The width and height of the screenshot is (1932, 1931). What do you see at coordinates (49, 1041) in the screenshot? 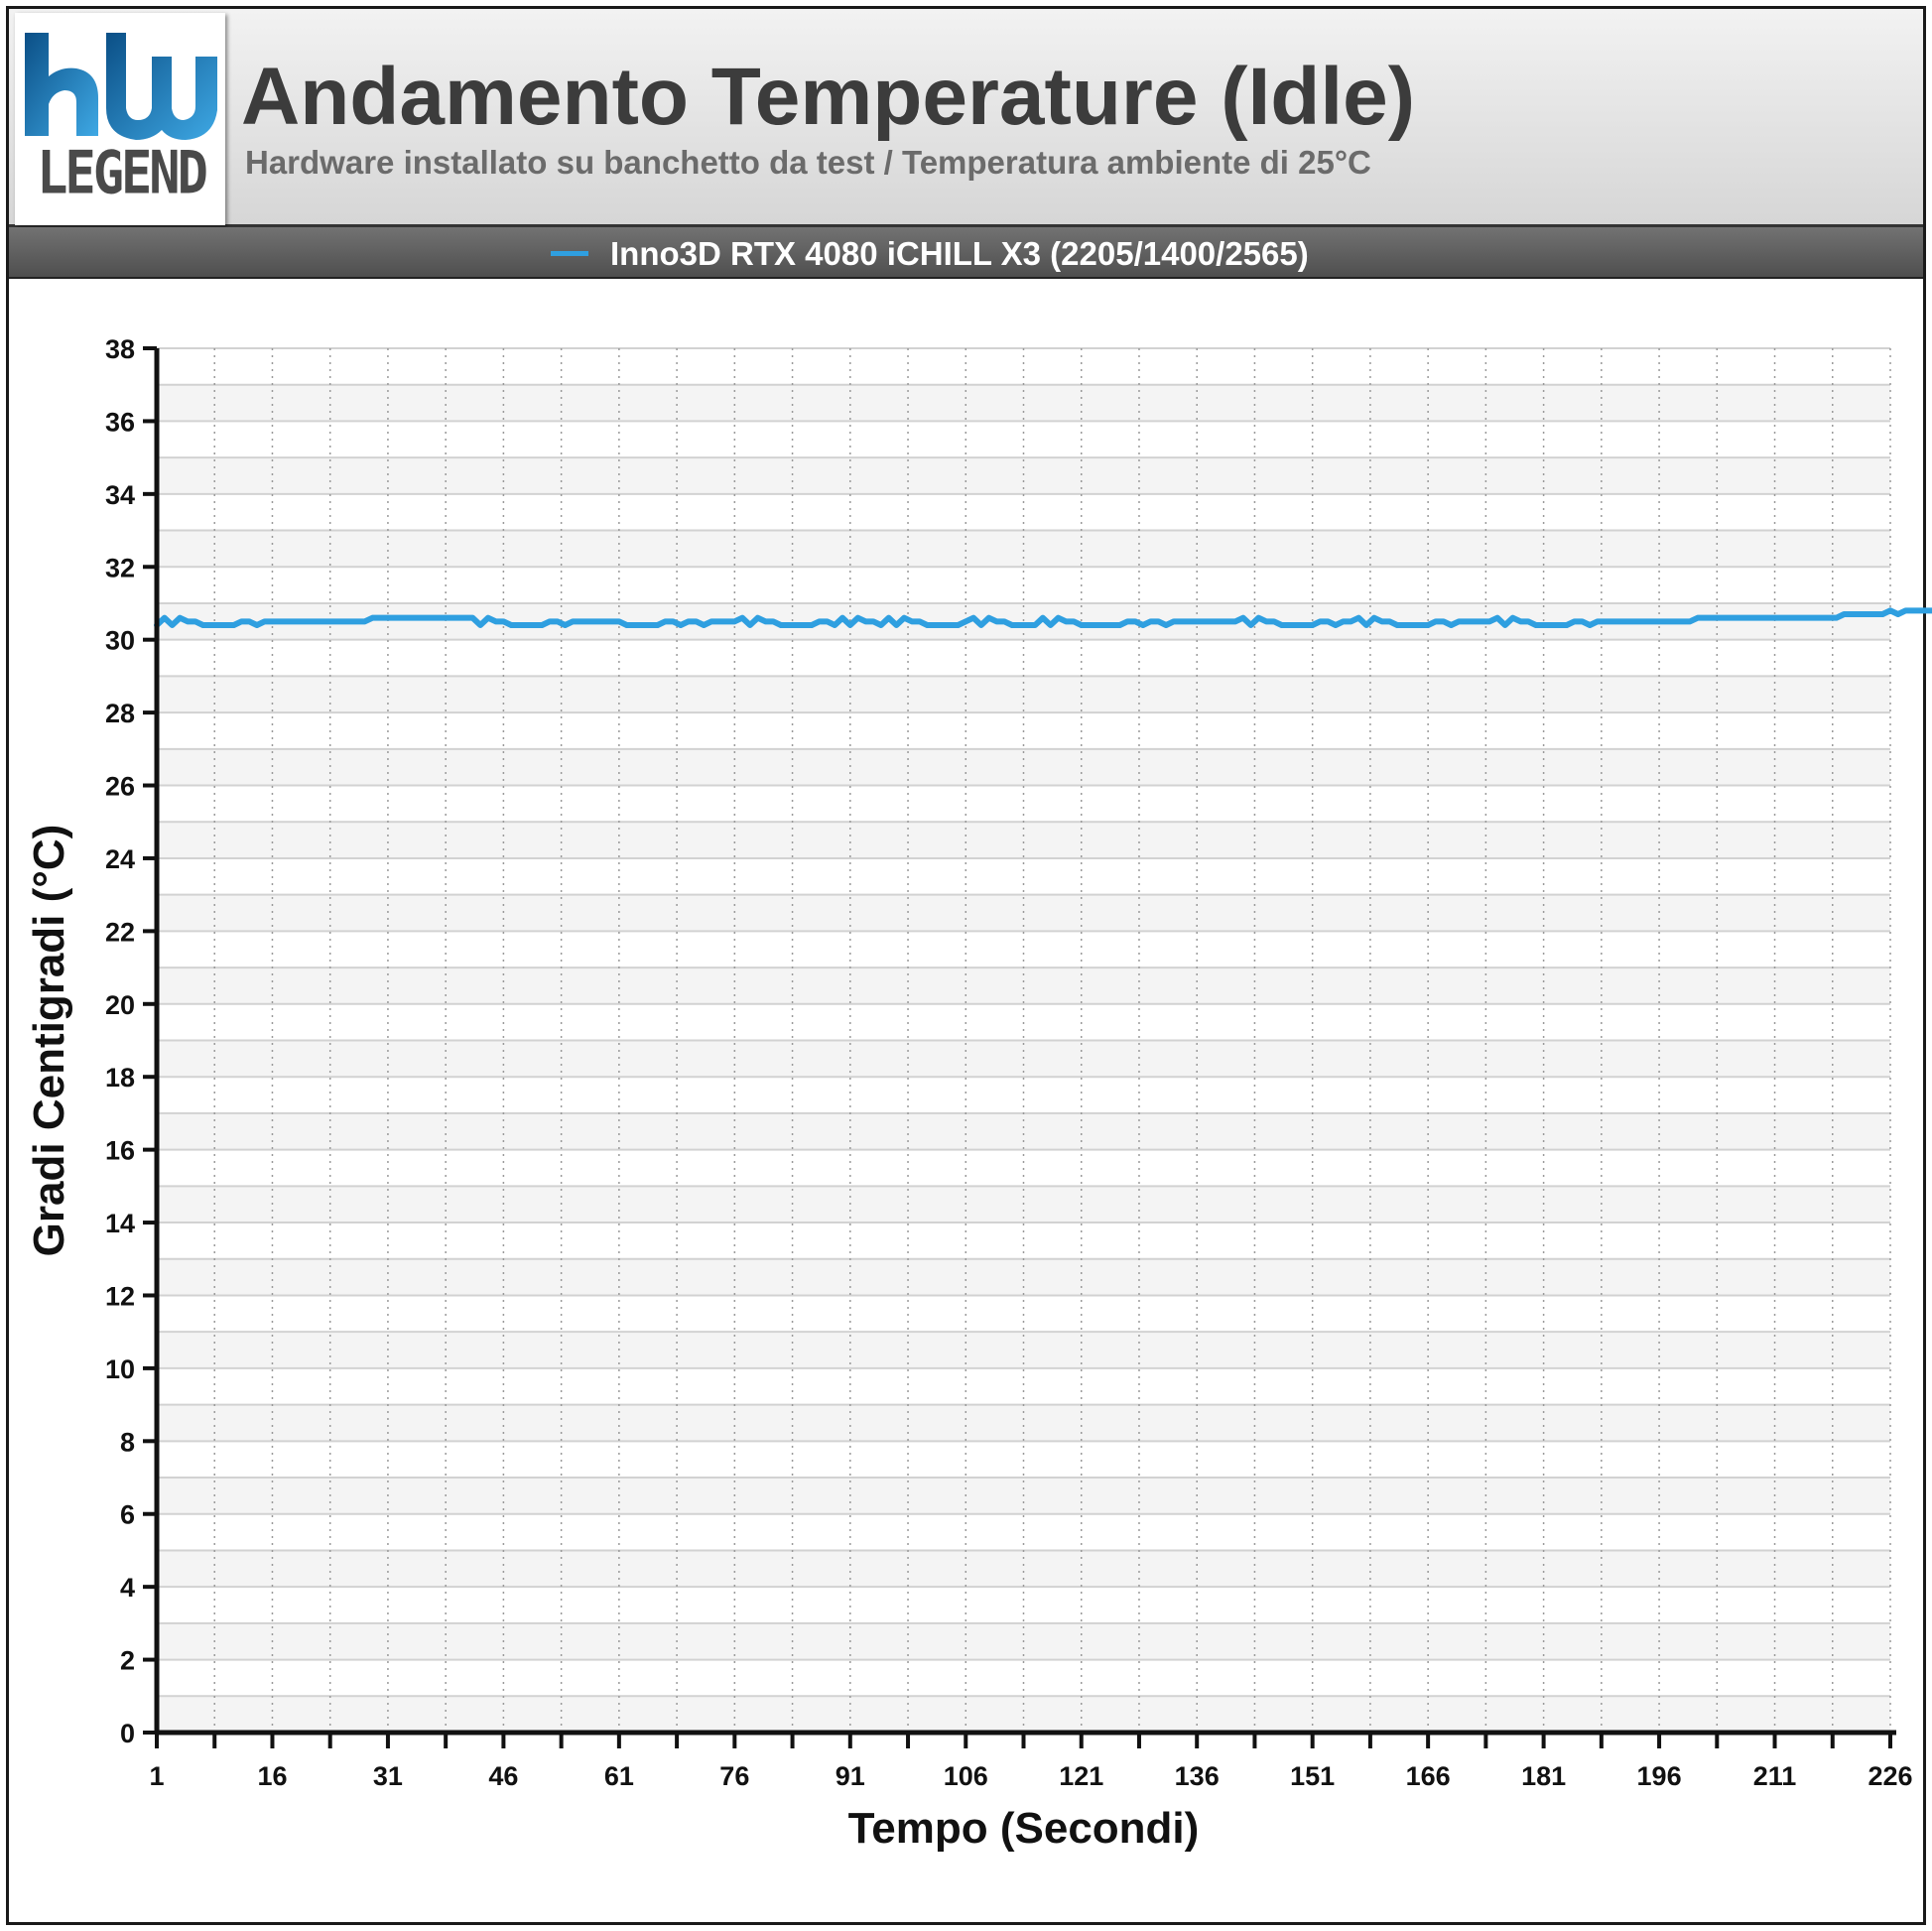
I see `y-axis-title: Gradi Centigradi (°C)` at bounding box center [49, 1041].